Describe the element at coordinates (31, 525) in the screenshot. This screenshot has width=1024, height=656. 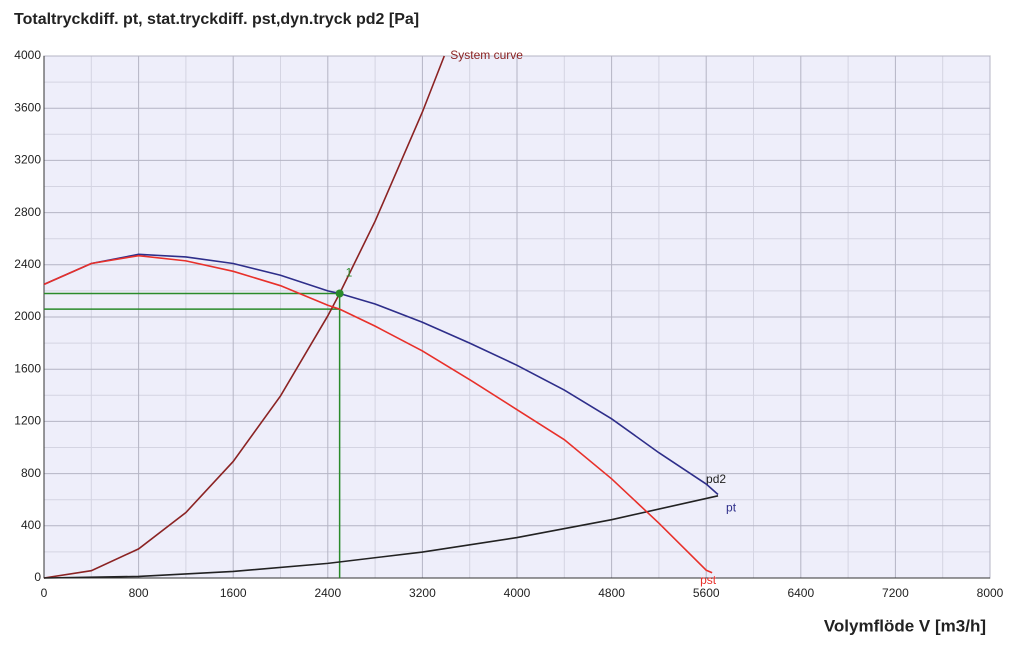
I see `y-tick-label: 400` at that location.